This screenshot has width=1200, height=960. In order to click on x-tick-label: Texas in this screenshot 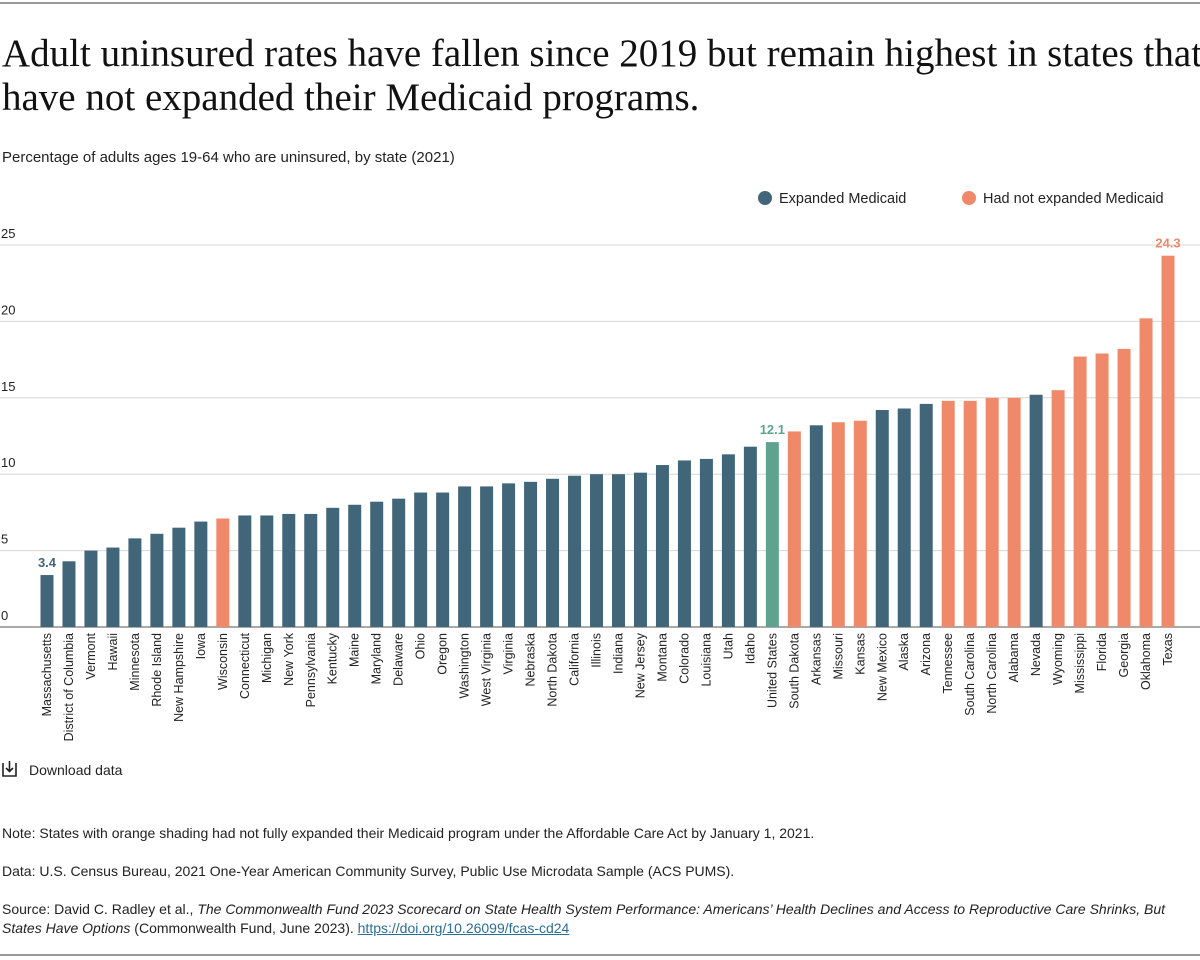, I will do `click(1168, 649)`.